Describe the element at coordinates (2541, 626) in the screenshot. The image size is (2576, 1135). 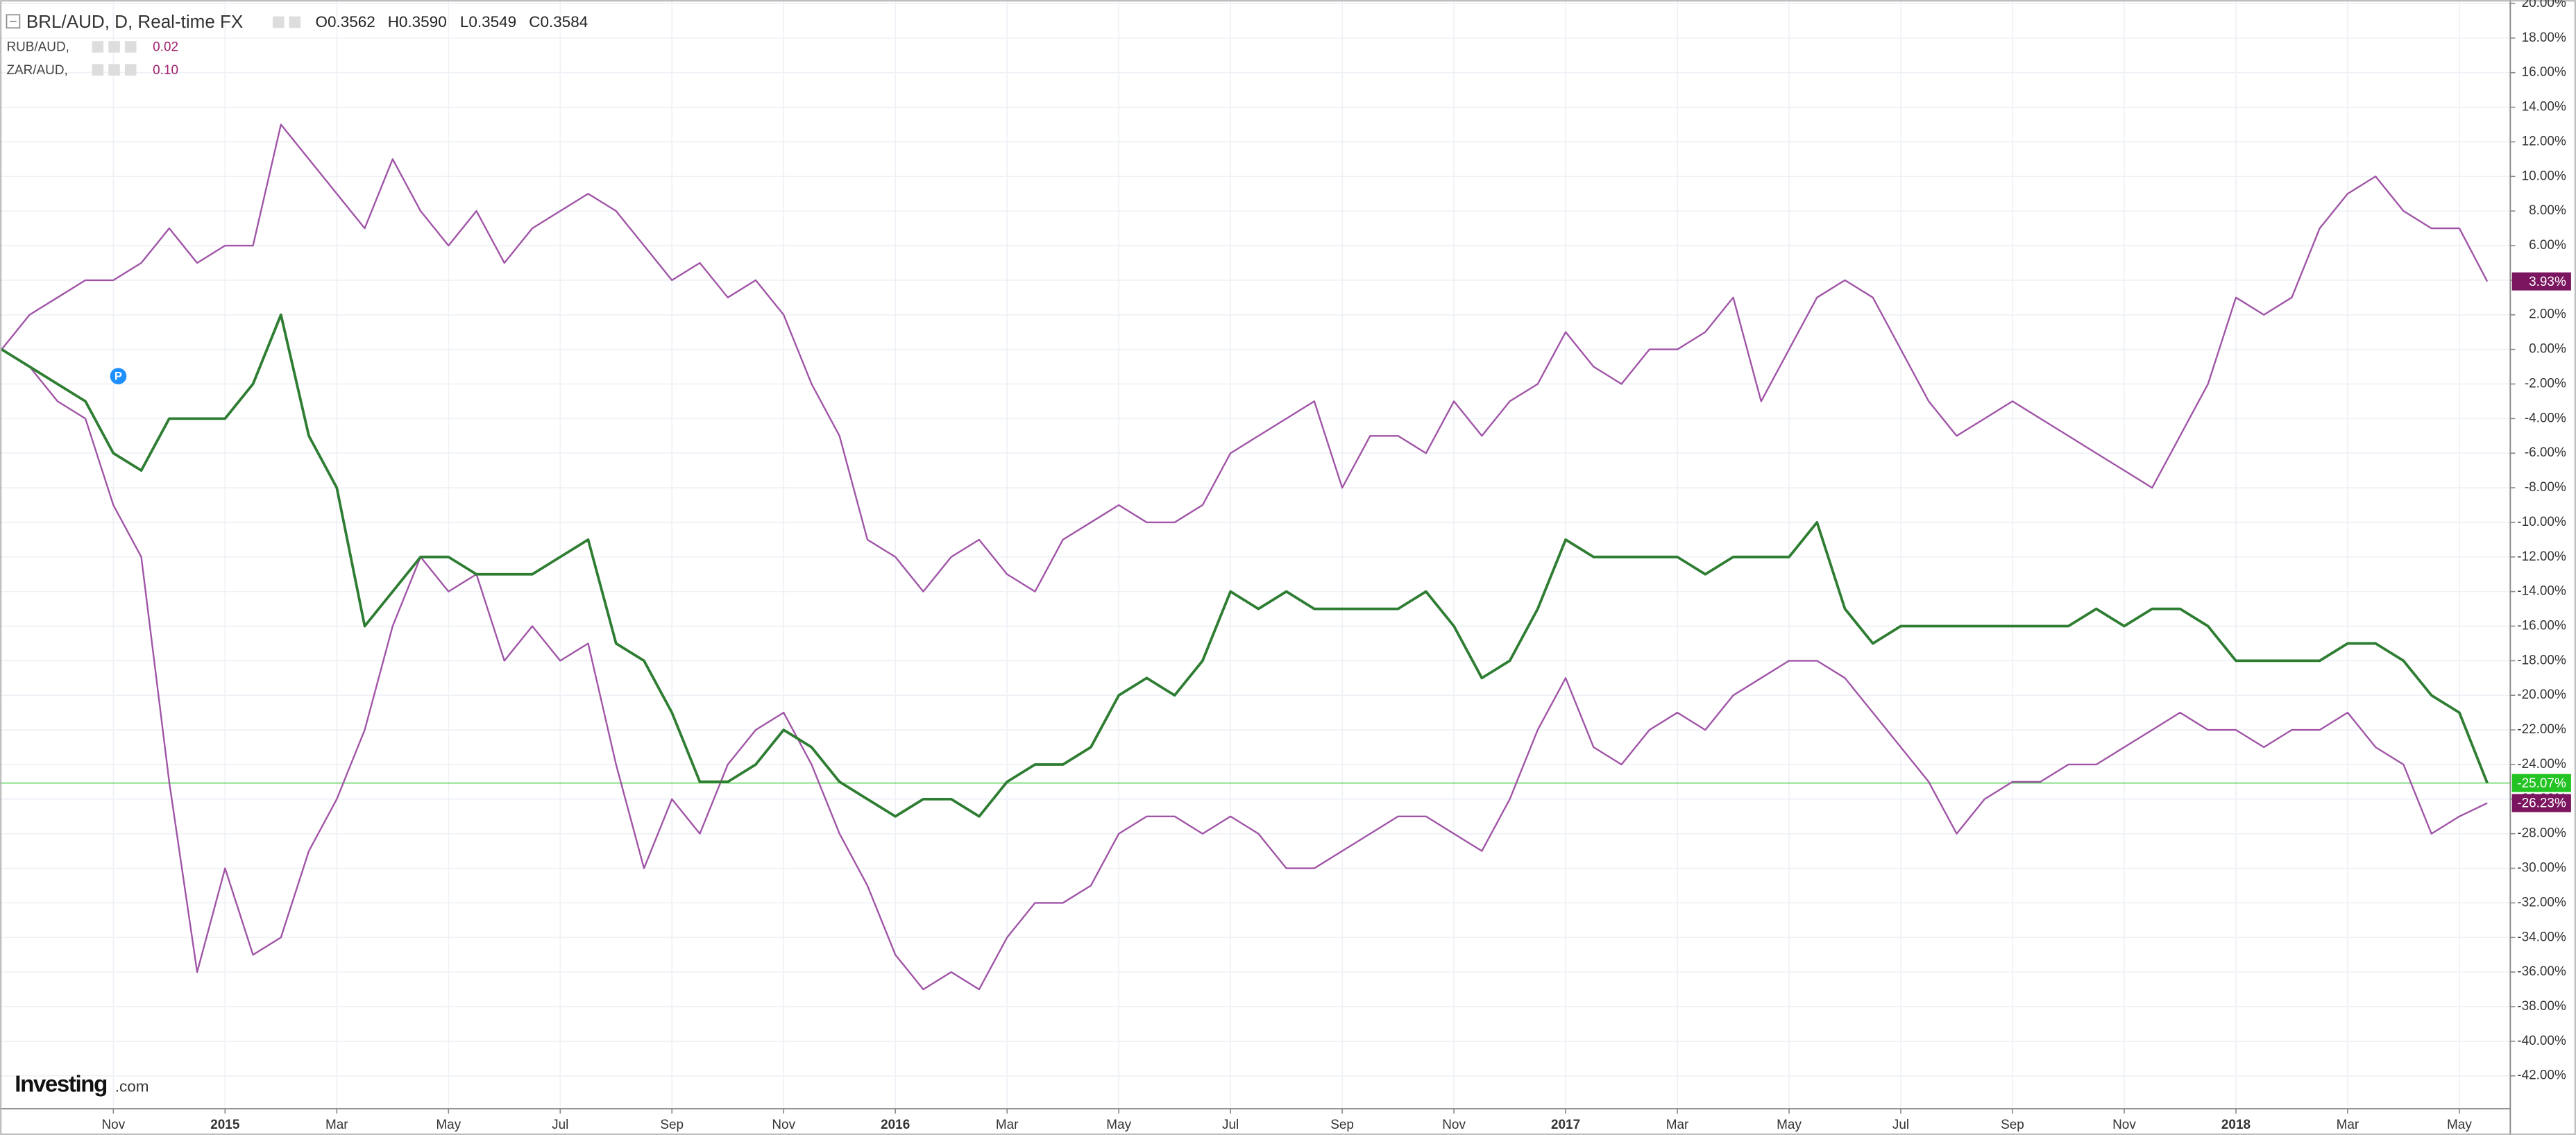
I see `y-tick-label: -16.00%` at that location.